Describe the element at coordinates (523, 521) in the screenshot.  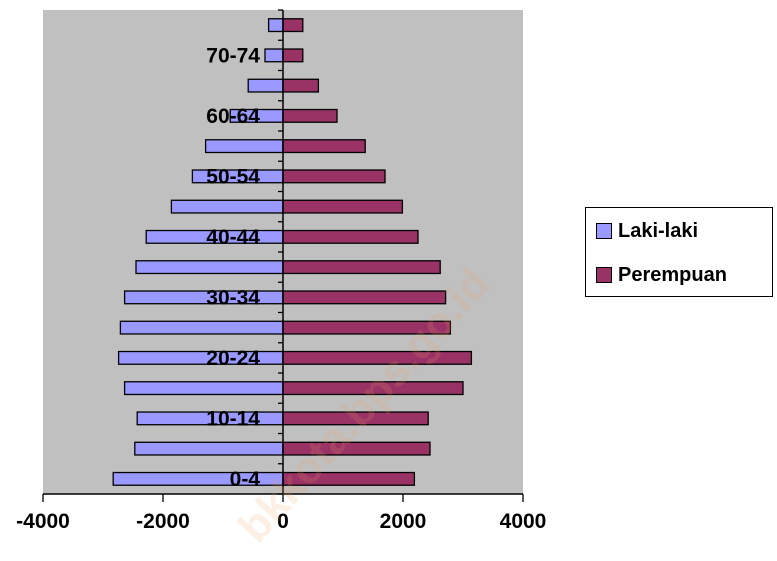
I see `x-tick-label: 4000` at that location.